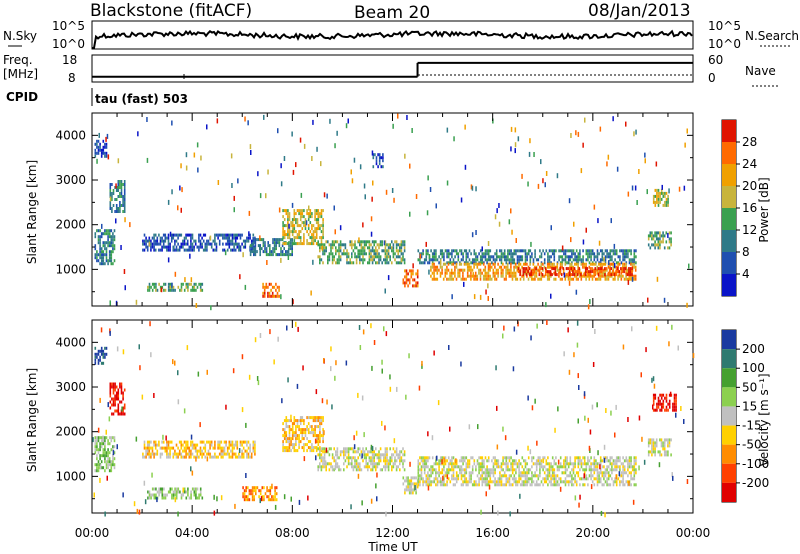  I want to click on station-title: Blackstone (fitACF), so click(171, 11).